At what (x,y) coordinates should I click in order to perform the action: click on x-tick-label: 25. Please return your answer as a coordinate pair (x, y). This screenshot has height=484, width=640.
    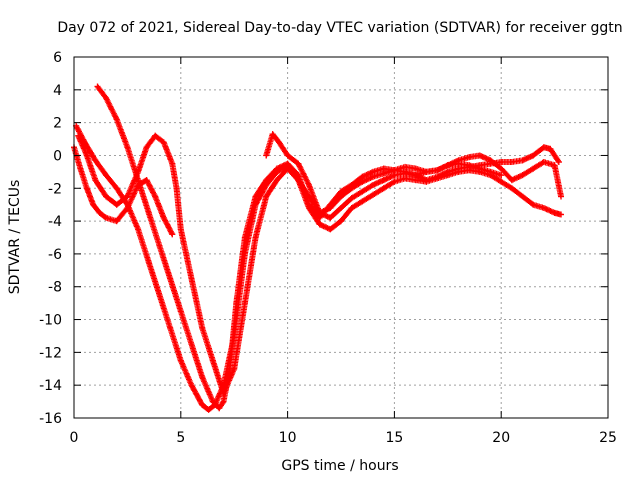
    Looking at the image, I should click on (608, 438).